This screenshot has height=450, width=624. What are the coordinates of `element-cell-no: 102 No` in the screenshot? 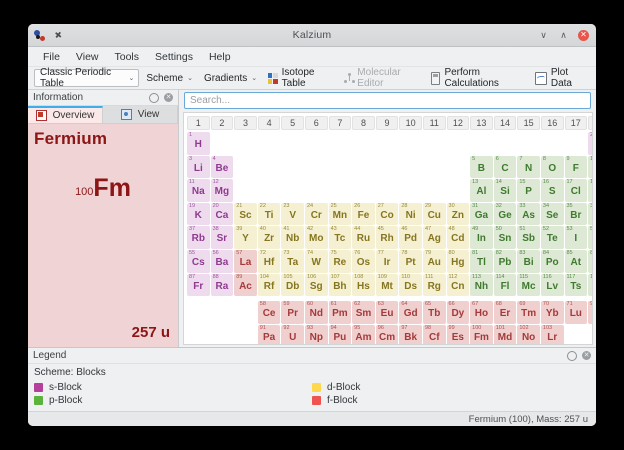 It's located at (528, 334).